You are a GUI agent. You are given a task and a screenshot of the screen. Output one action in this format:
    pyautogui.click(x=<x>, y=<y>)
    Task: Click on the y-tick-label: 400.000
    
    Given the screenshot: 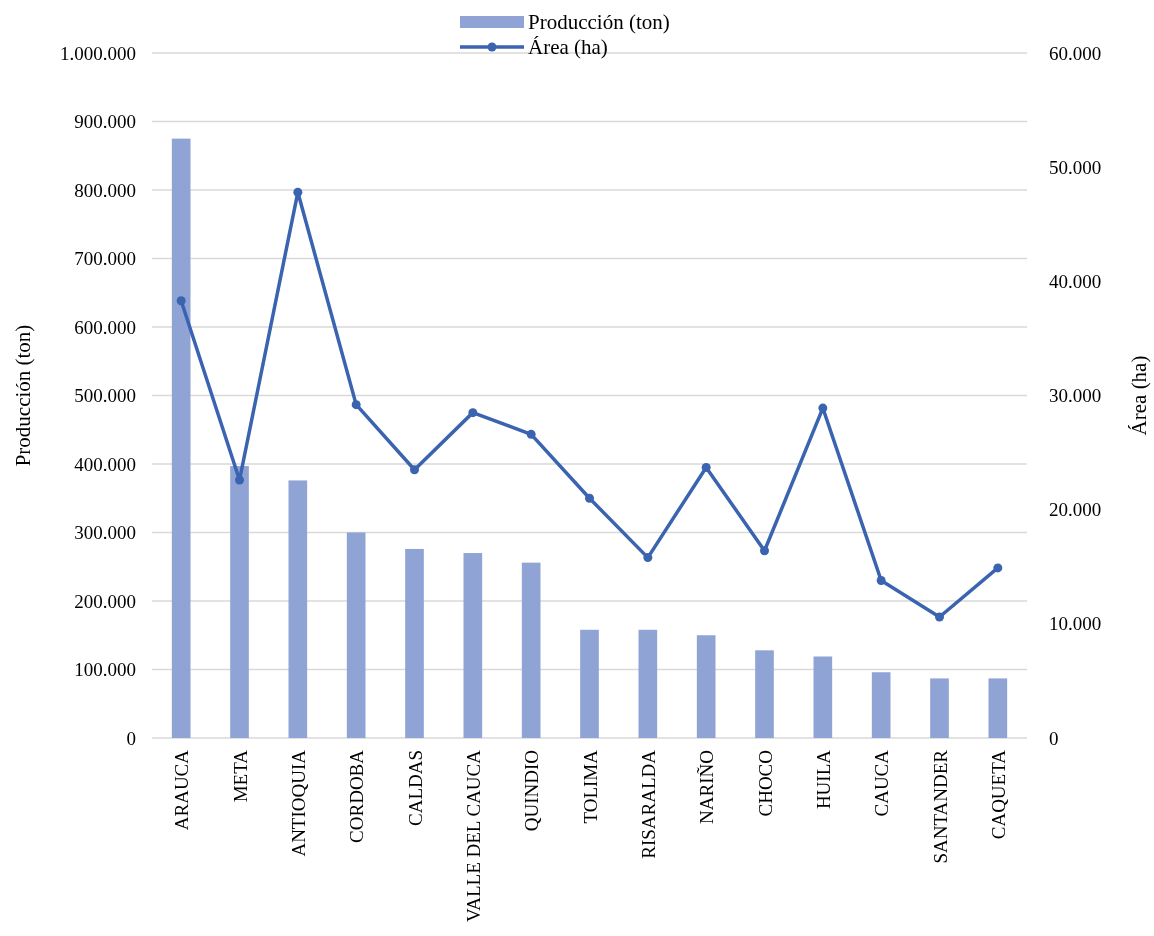 What is the action you would take?
    pyautogui.click(x=105, y=464)
    